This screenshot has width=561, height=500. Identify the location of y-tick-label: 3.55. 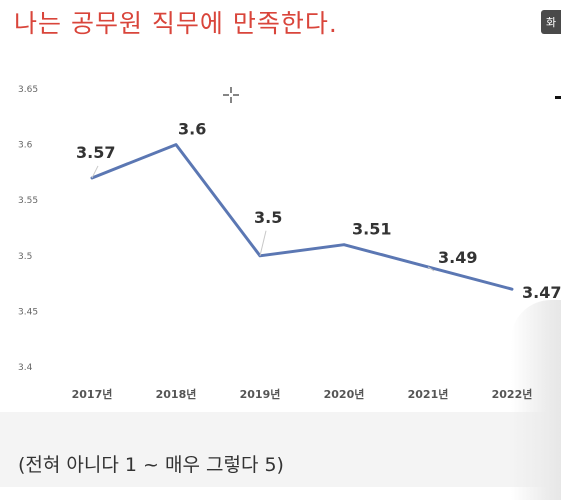
(28, 201).